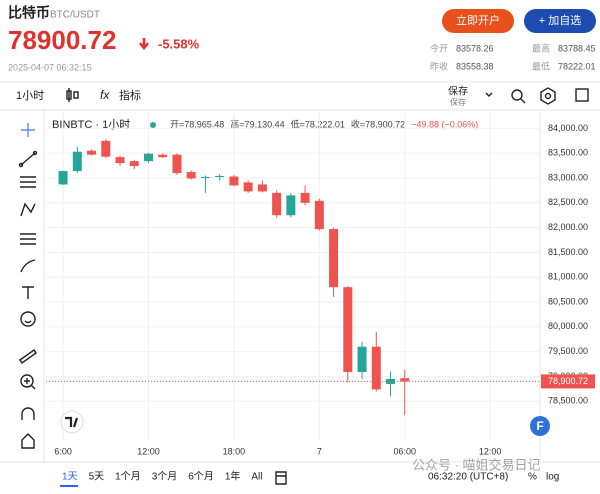 This screenshot has height=494, width=600. Describe the element at coordinates (577, 48) in the screenshot. I see `stat-value: 83788.45` at that location.